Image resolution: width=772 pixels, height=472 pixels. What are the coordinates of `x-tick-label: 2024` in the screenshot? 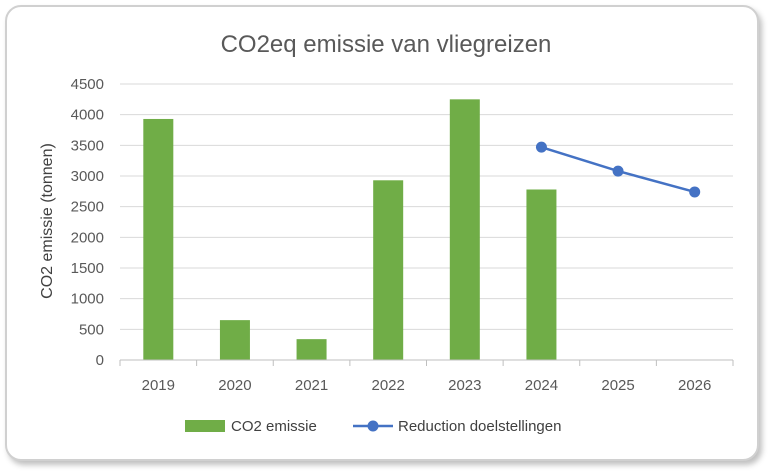 It's located at (541, 385).